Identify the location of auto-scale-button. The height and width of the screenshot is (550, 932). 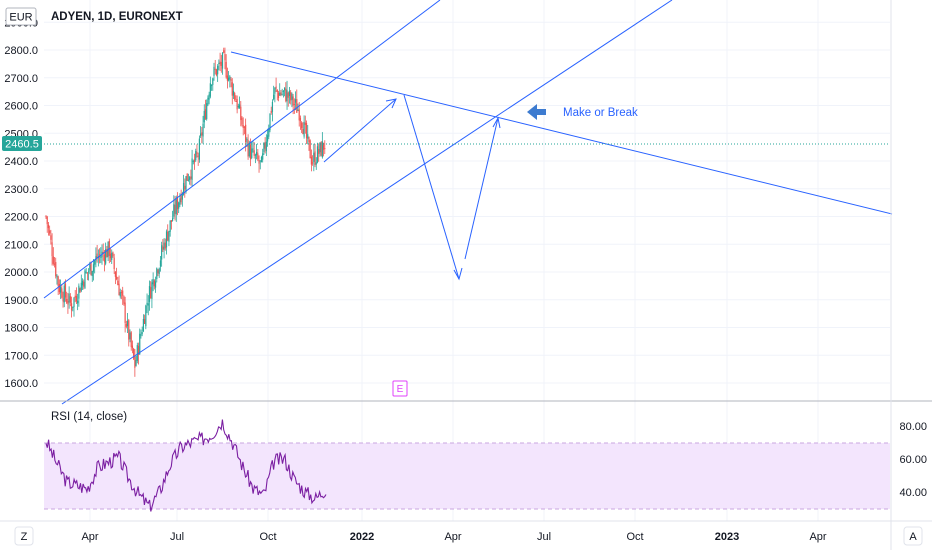
(913, 536).